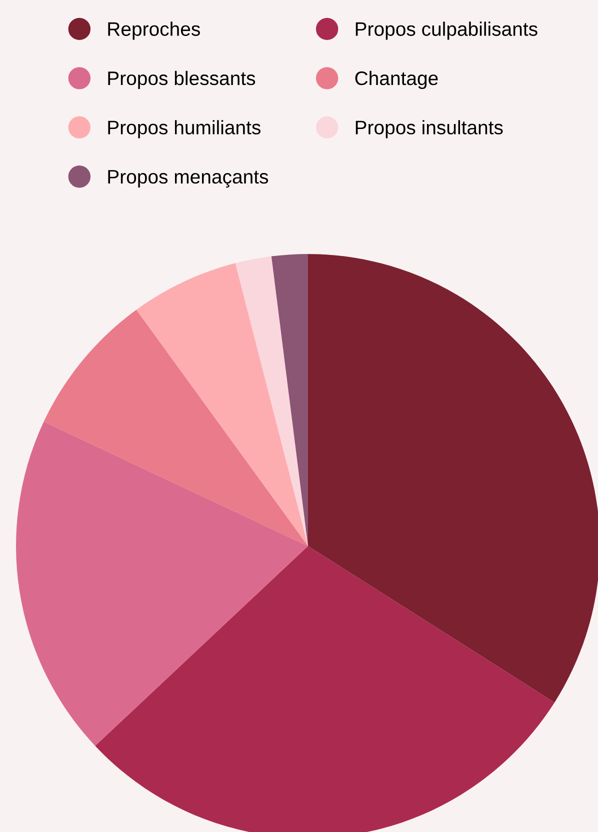 This screenshot has height=832, width=598. Describe the element at coordinates (396, 80) in the screenshot. I see `legend-label: Chantage` at that location.